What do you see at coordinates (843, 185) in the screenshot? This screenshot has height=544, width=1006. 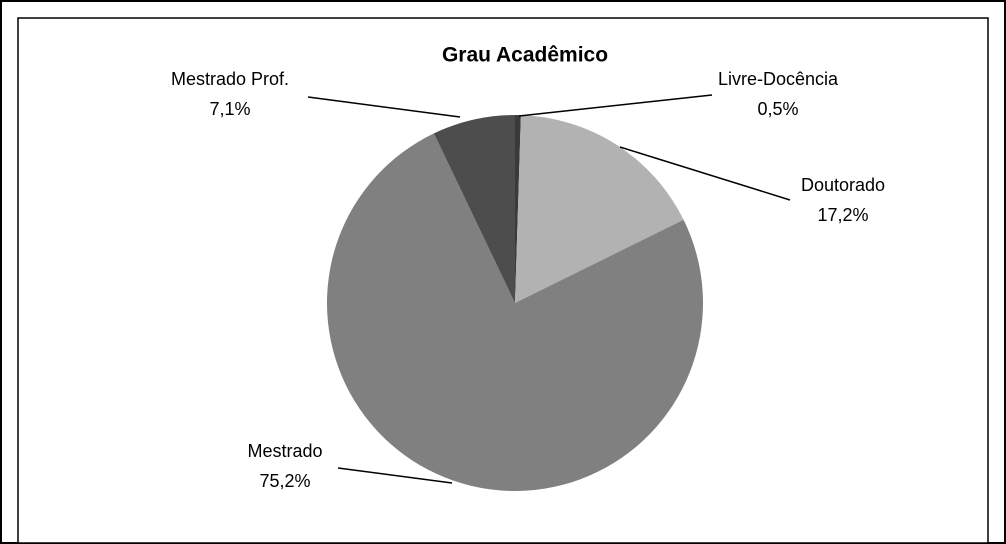 I see `slice-label: Doutorado` at bounding box center [843, 185].